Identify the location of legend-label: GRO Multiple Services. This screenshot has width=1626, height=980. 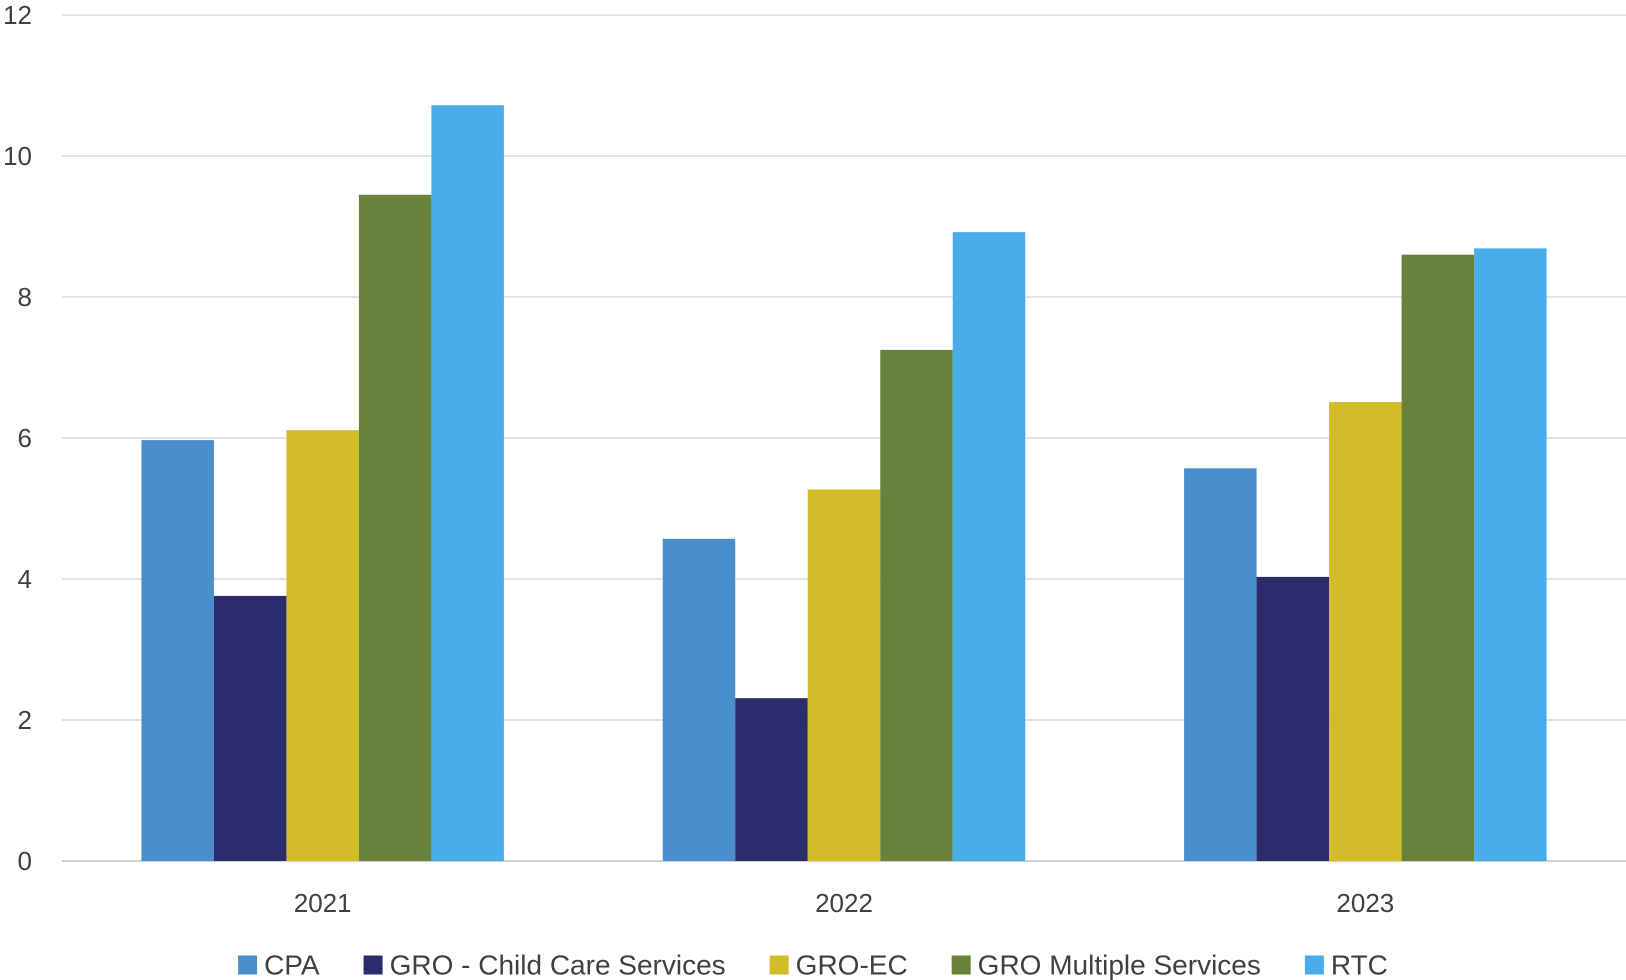
(1119, 965).